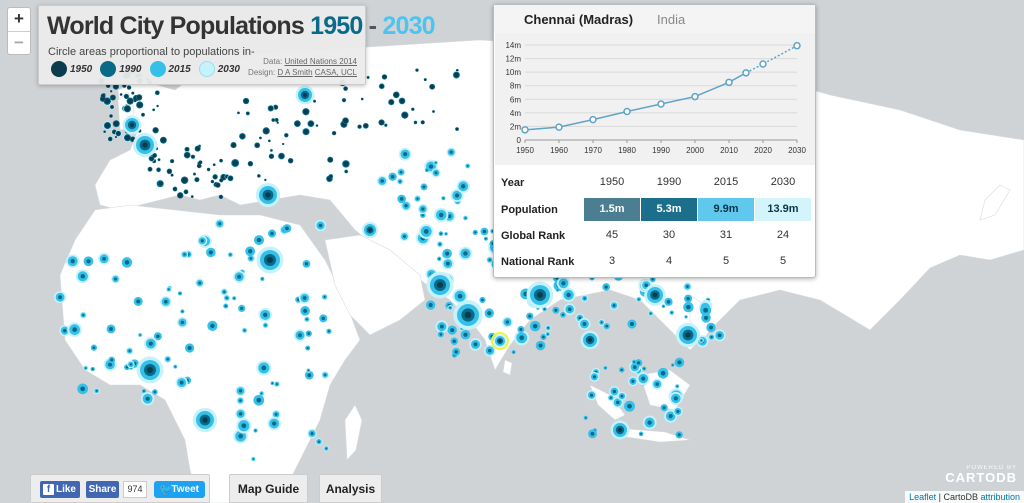 This screenshot has height=503, width=1024. Describe the element at coordinates (179, 489) in the screenshot. I see `tweet-button: 🐦 Tweet` at that location.